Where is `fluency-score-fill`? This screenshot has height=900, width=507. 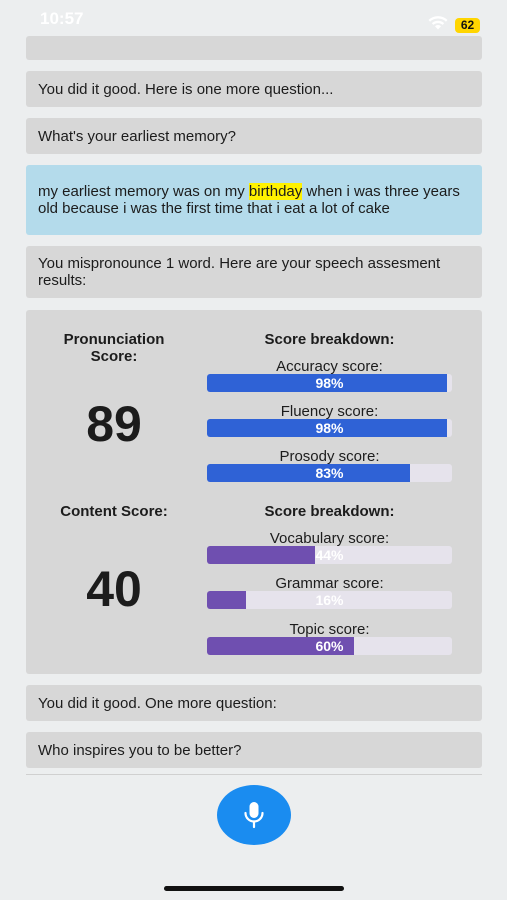 fluency-score-fill is located at coordinates (327, 428).